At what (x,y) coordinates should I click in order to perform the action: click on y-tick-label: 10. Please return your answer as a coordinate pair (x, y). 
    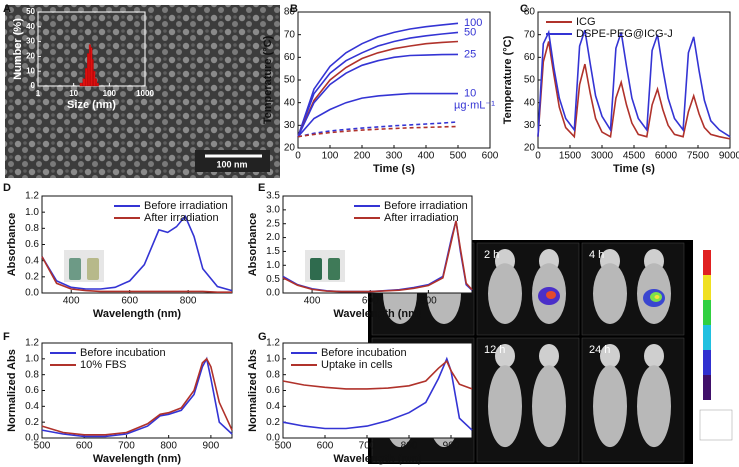
    Looking at the image, I should click on (30, 70).